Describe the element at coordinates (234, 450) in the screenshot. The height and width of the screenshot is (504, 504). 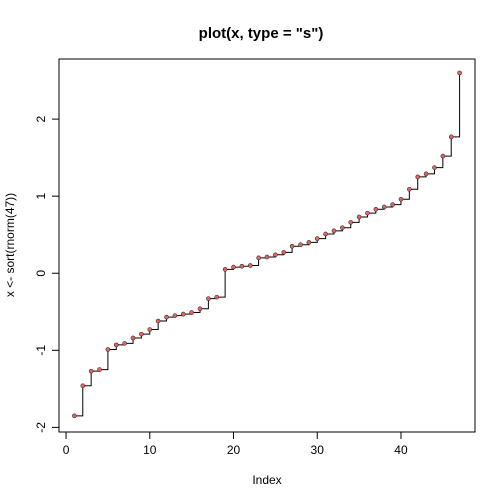
I see `x-tick-label: 20` at that location.